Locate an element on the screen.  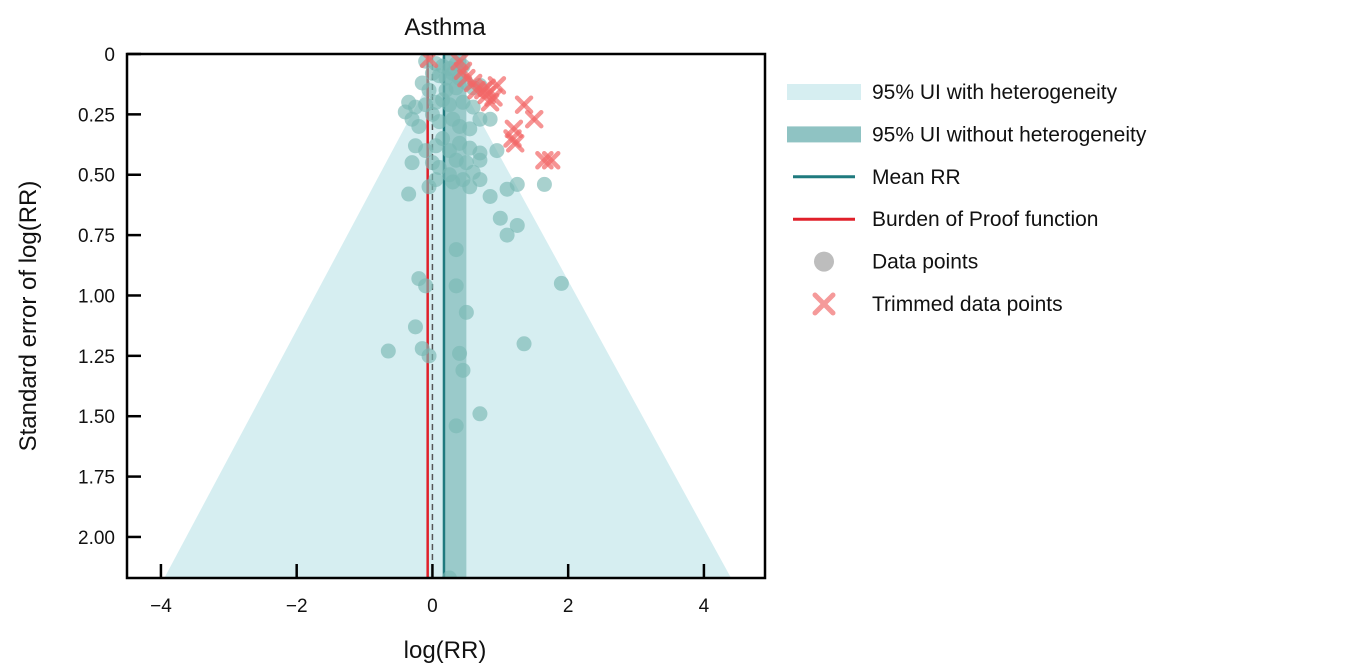
legend-item: Mean RR is located at coordinates (877, 177).